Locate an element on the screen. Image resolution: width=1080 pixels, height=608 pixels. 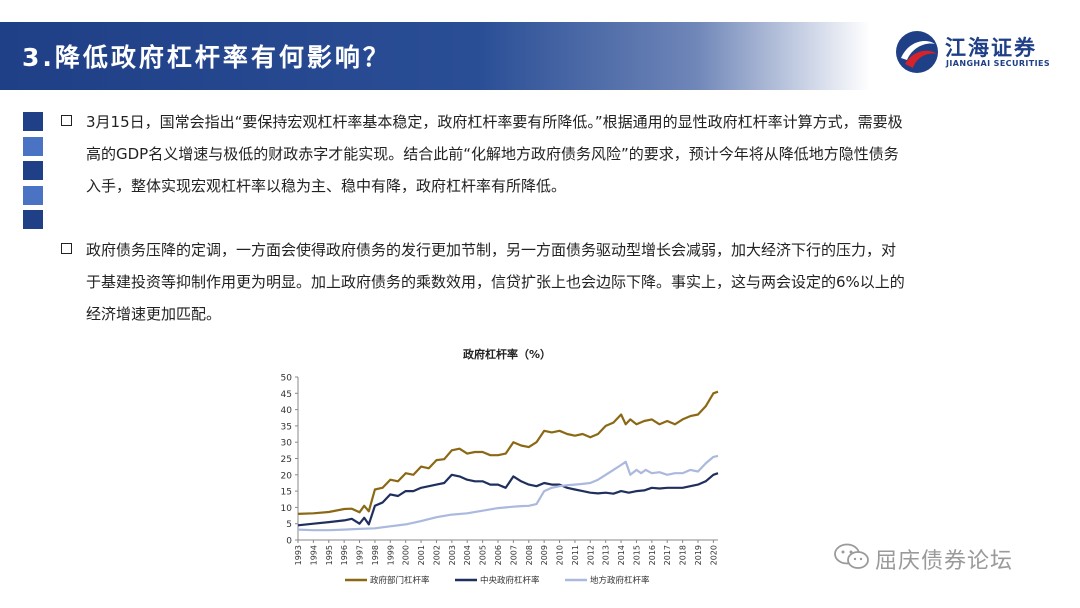
y-tick-label: 45 is located at coordinates (286, 395).